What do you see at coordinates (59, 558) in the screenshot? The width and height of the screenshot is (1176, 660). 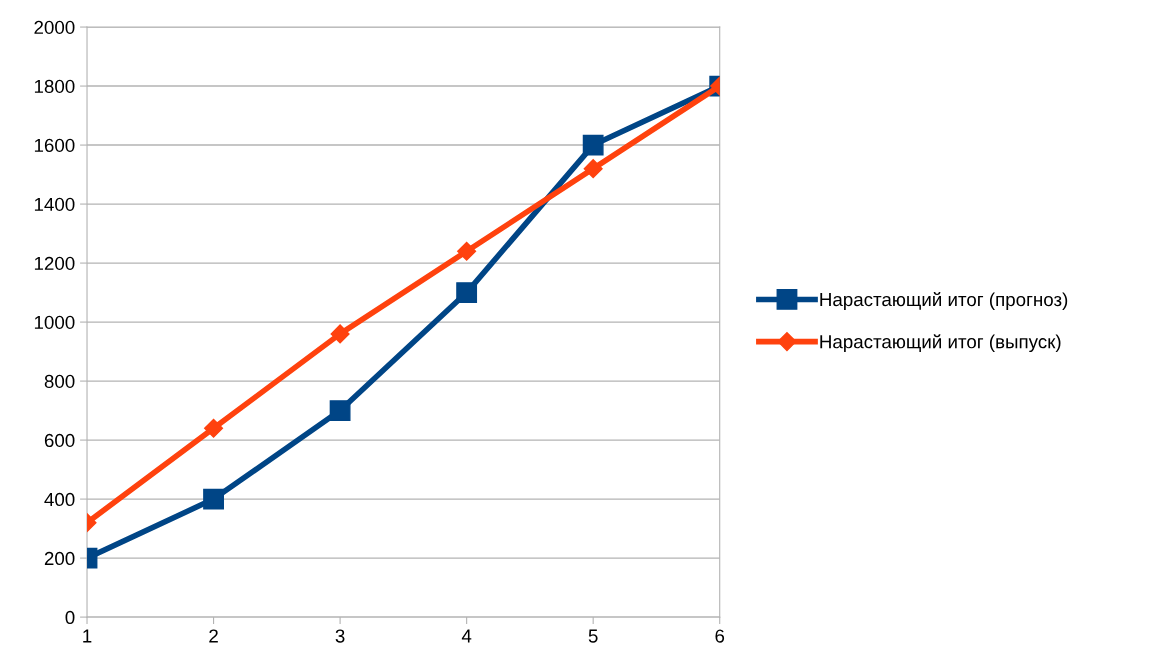 I see `y-tick-label: 200` at bounding box center [59, 558].